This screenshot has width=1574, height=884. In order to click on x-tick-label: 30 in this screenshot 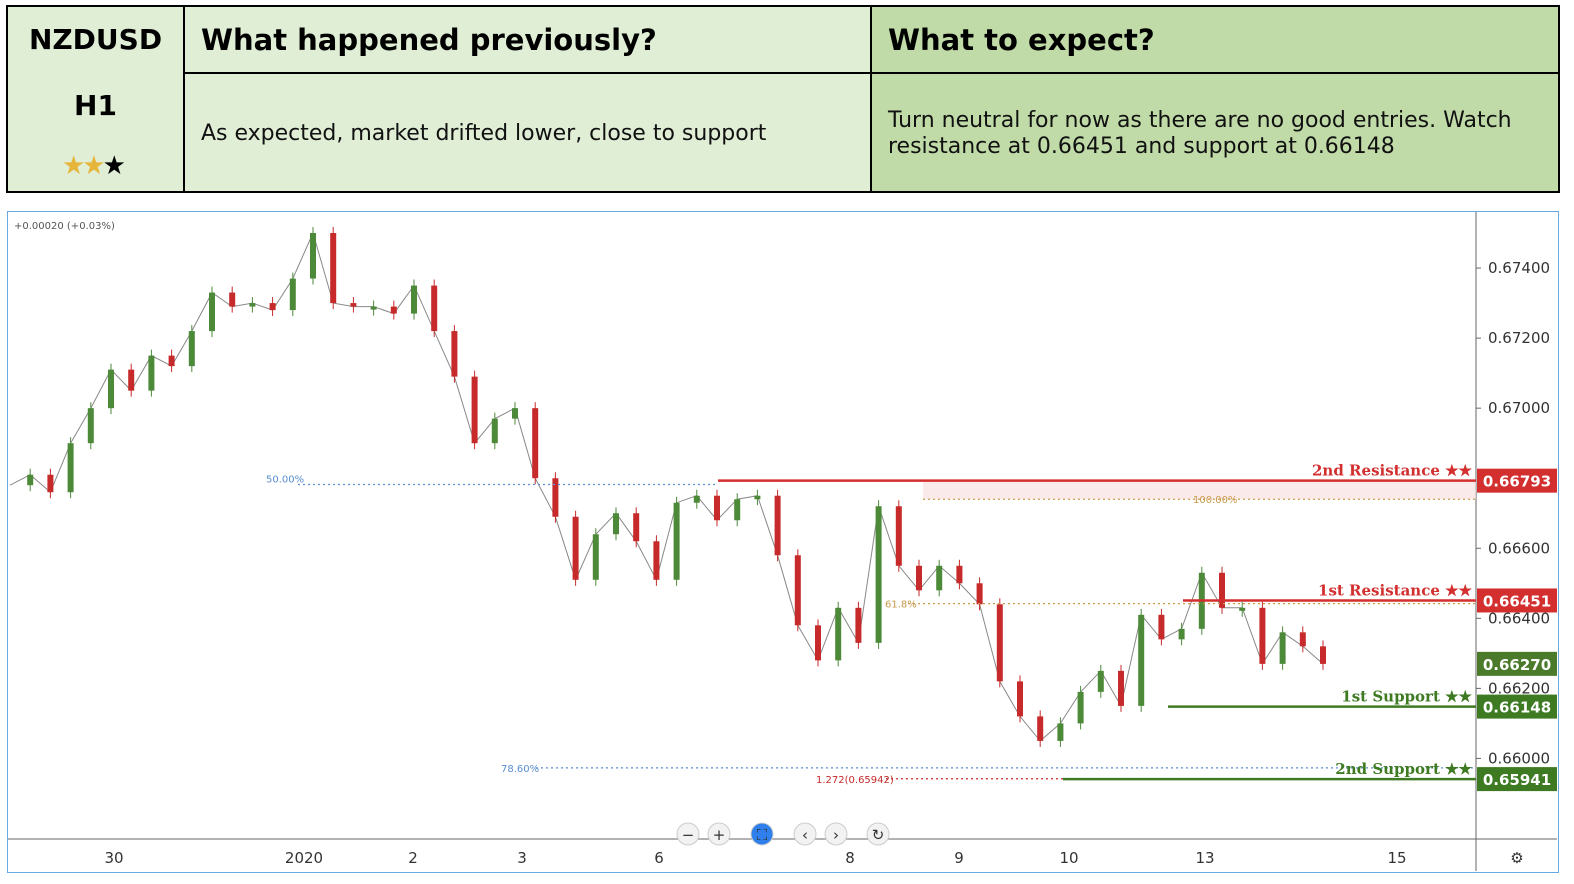, I will do `click(113, 858)`.